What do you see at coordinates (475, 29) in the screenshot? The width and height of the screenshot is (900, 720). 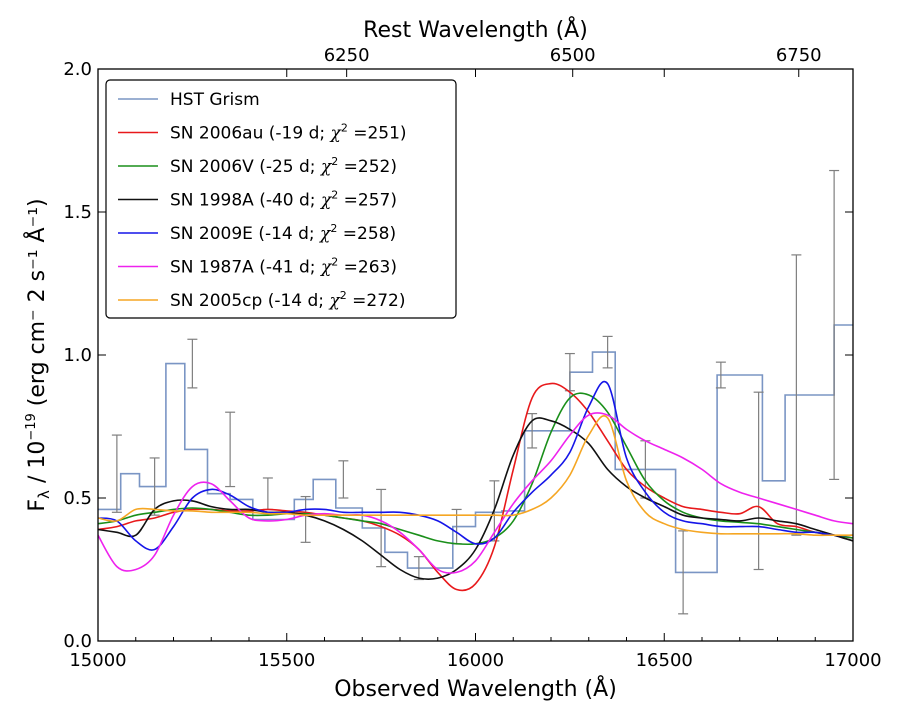 I see `top-axis-title: Rest Wavelength (Å)` at bounding box center [475, 29].